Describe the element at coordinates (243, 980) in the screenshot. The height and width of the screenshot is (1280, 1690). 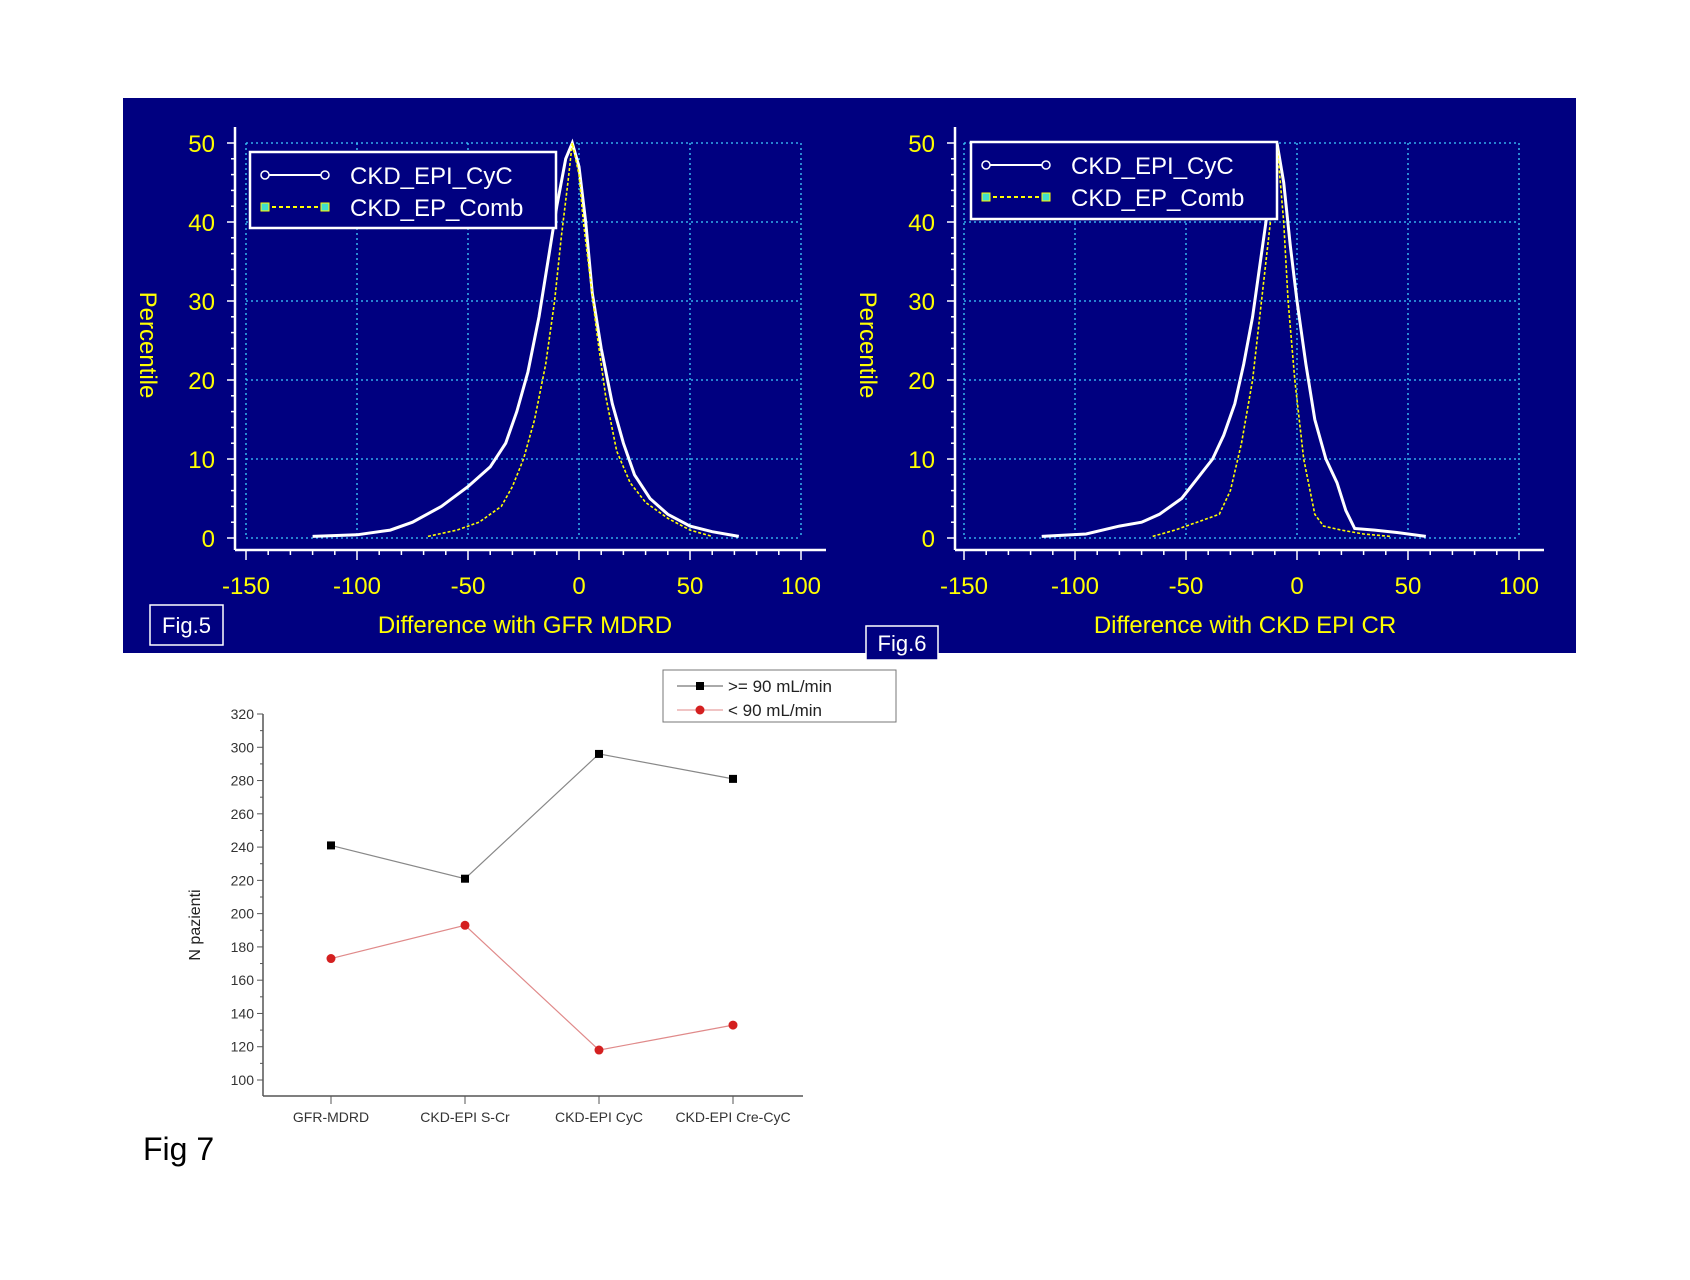
I see `fig7-y-tick-label: 160` at that location.